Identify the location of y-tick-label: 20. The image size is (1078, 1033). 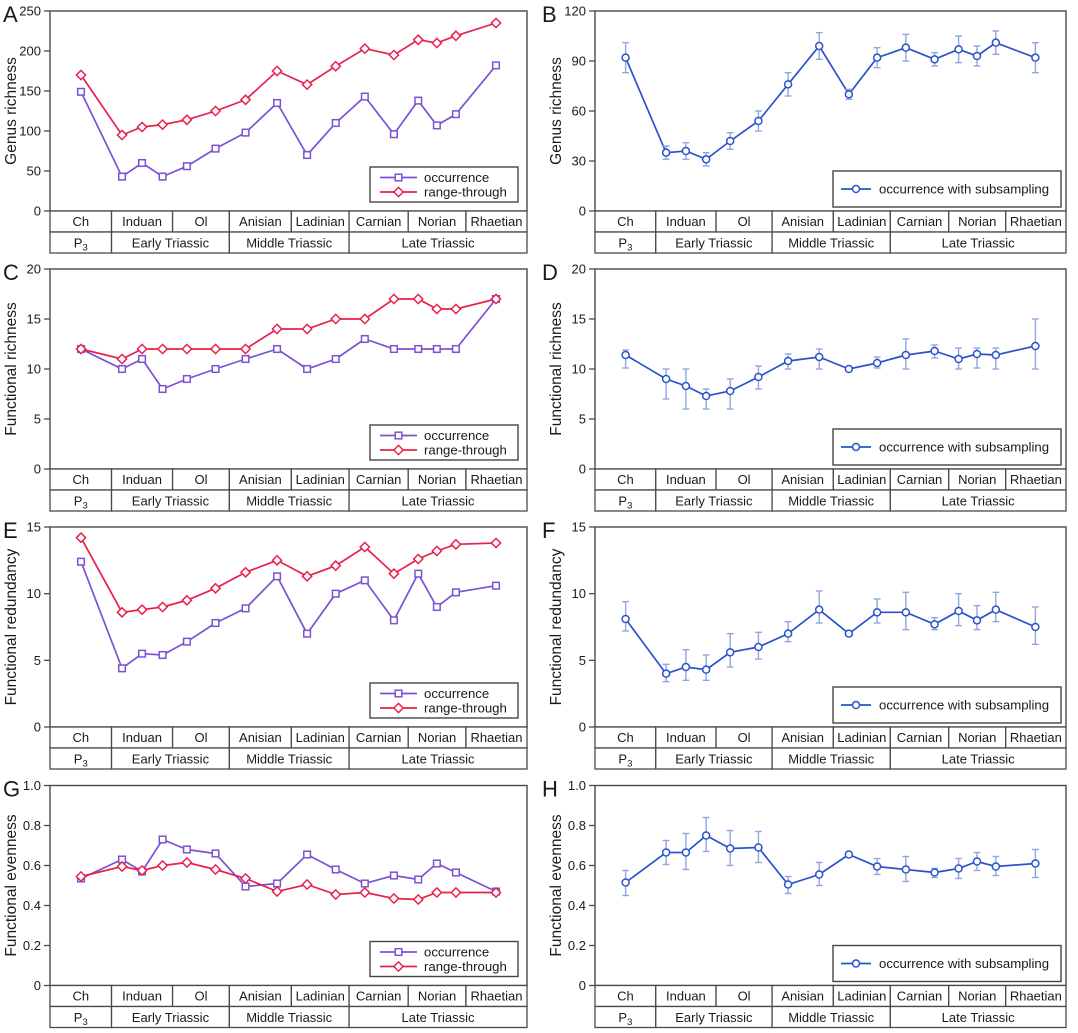
(579, 269).